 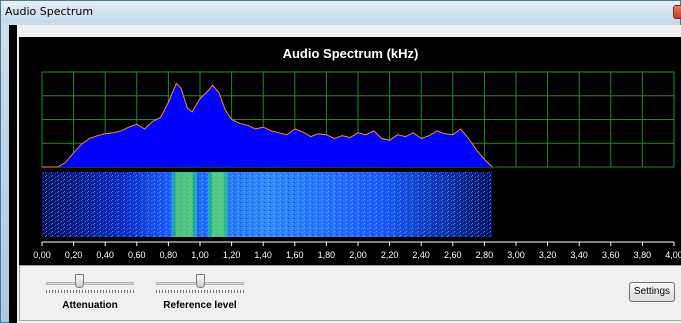 What do you see at coordinates (350, 53) in the screenshot?
I see `chart-title: Audio Spectrum (kHz)` at bounding box center [350, 53].